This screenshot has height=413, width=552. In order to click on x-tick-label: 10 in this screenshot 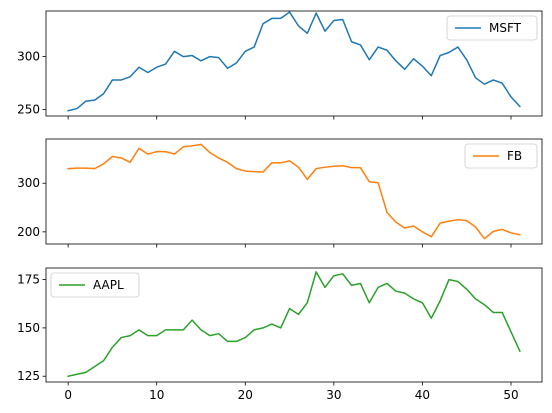, I will do `click(156, 395)`.